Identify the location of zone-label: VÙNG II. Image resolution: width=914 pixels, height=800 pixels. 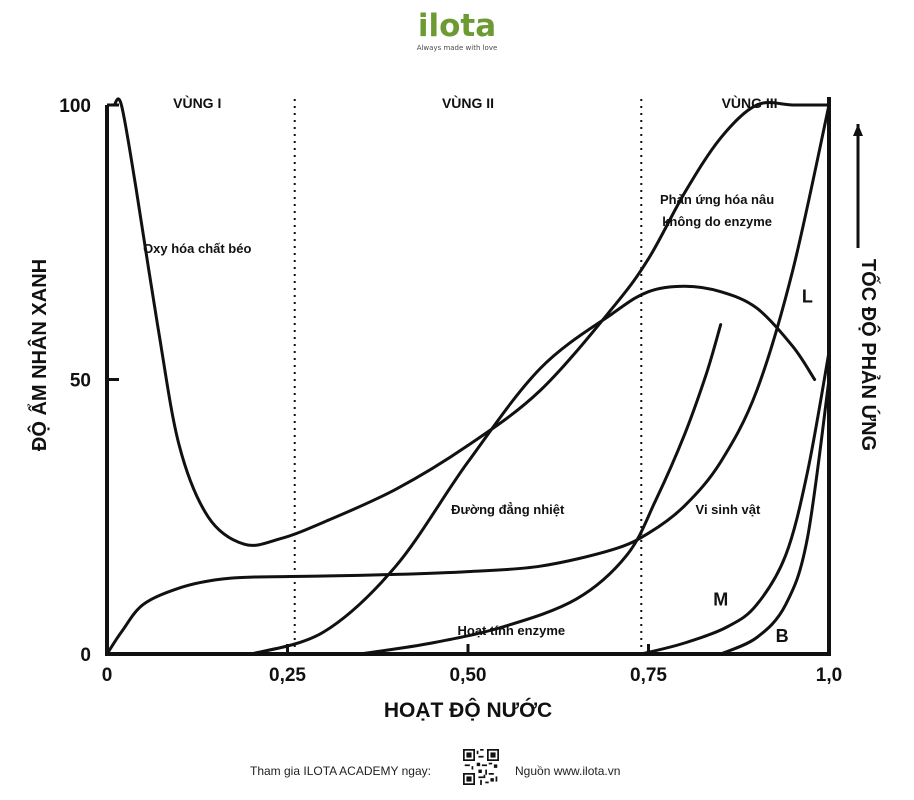
(468, 102).